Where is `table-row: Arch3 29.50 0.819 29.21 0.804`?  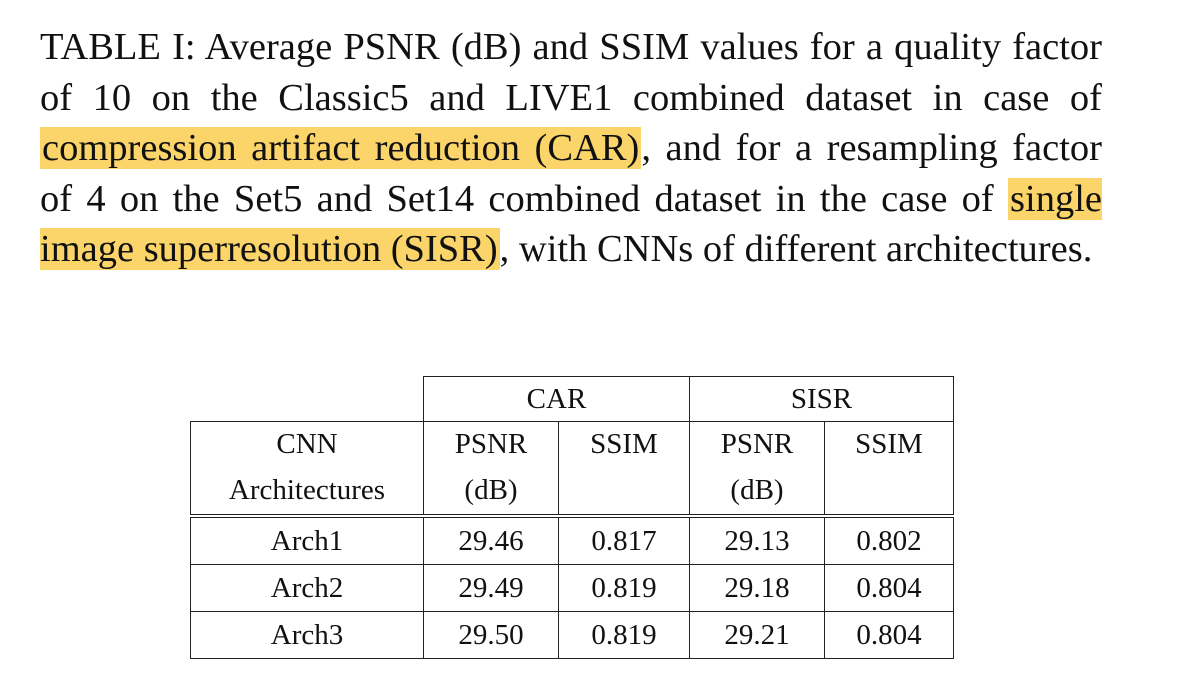 table-row: Arch3 29.50 0.819 29.21 0.804 is located at coordinates (572, 635).